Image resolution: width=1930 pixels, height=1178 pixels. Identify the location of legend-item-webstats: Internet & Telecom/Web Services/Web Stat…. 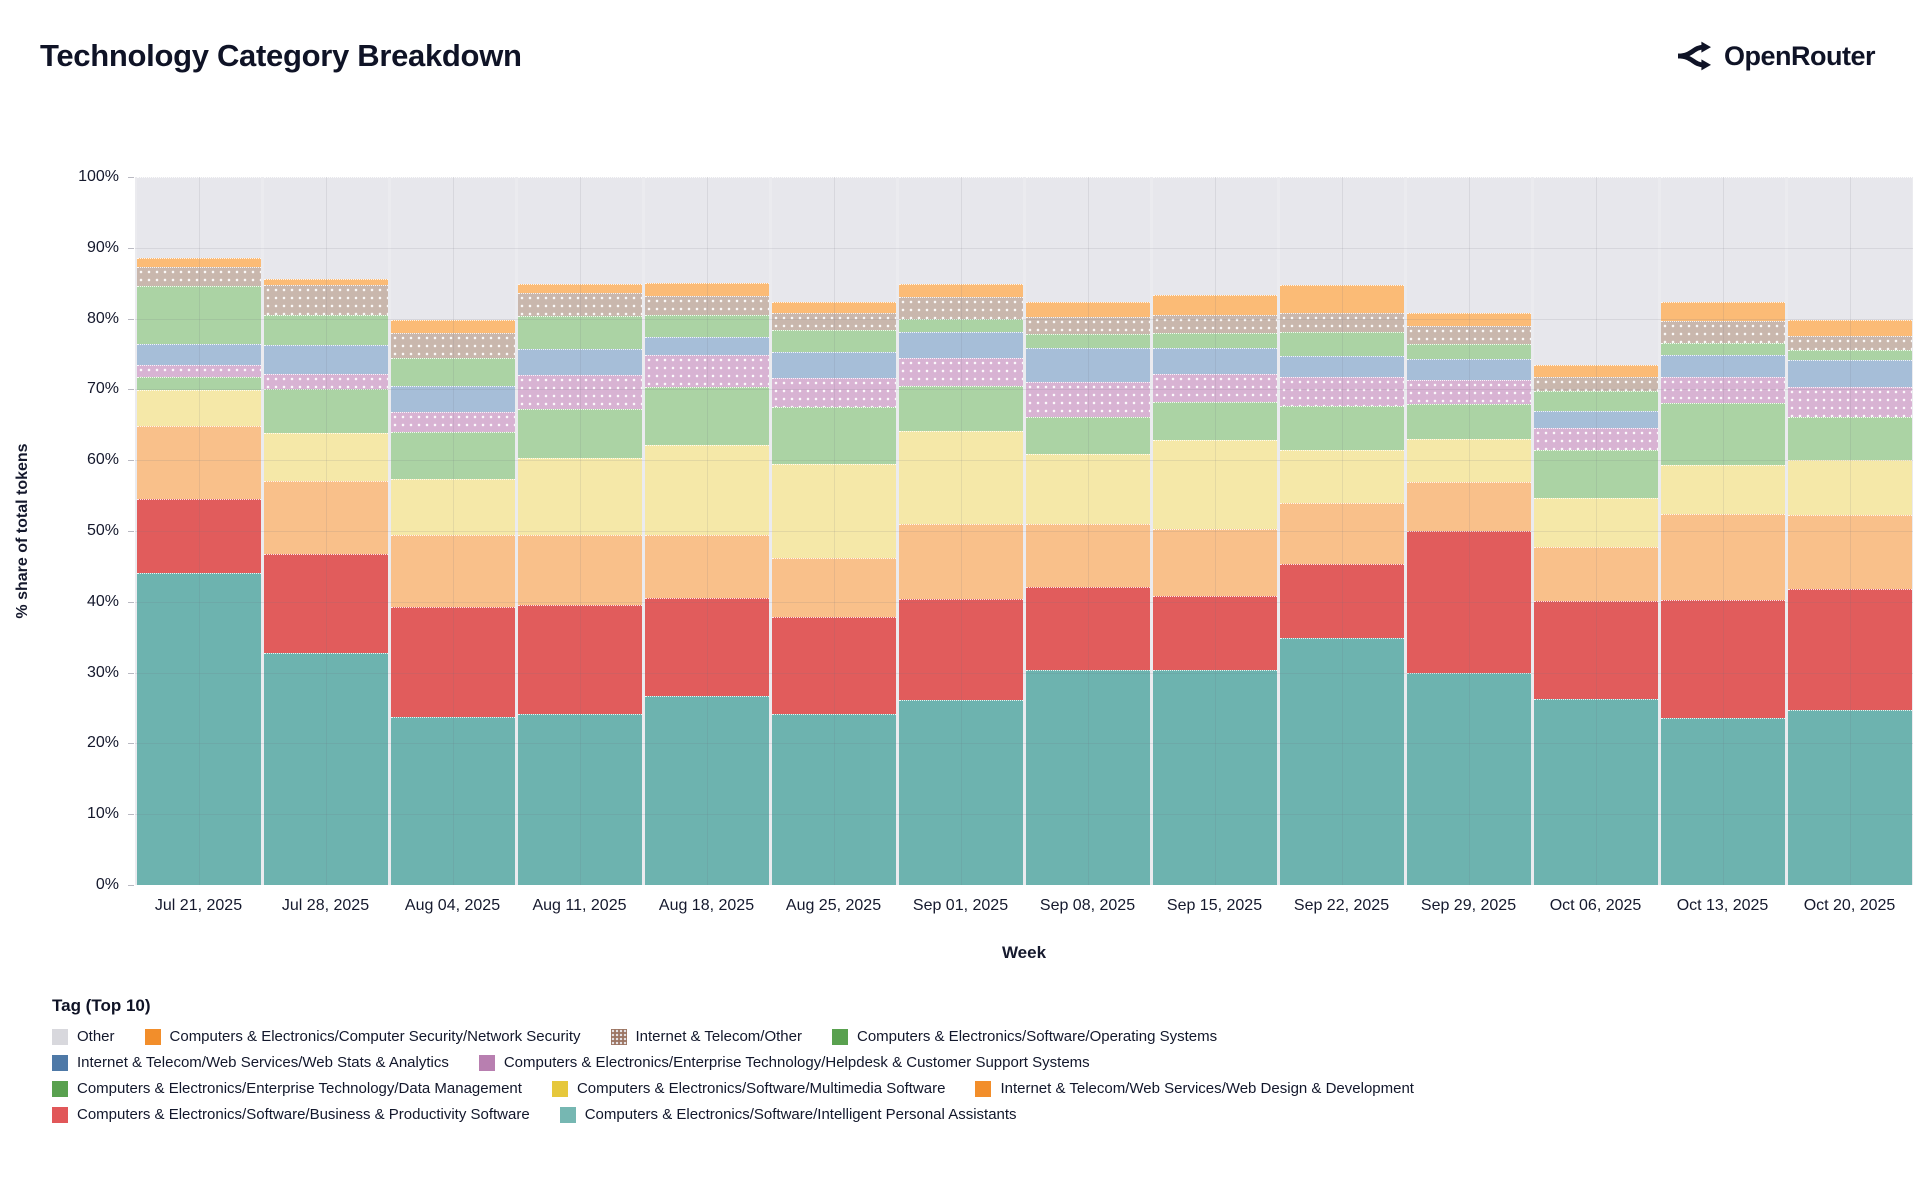
(250, 1062).